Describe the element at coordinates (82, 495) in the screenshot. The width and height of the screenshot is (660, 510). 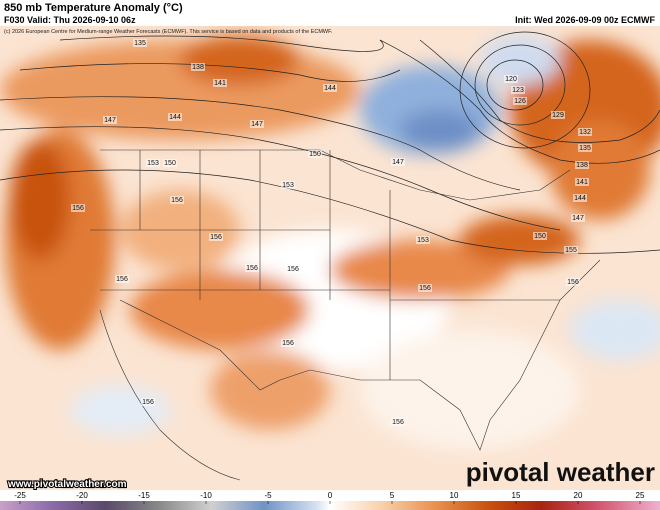
I see `colorbar-tick-label: -20` at that location.